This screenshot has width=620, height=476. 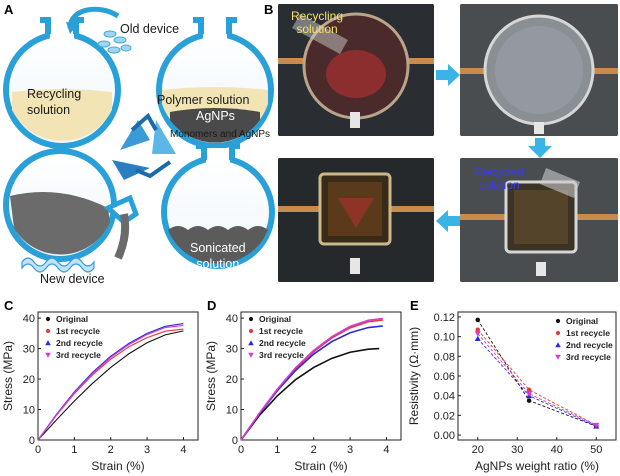 I want to click on label-new-device: New device, so click(x=72, y=279).